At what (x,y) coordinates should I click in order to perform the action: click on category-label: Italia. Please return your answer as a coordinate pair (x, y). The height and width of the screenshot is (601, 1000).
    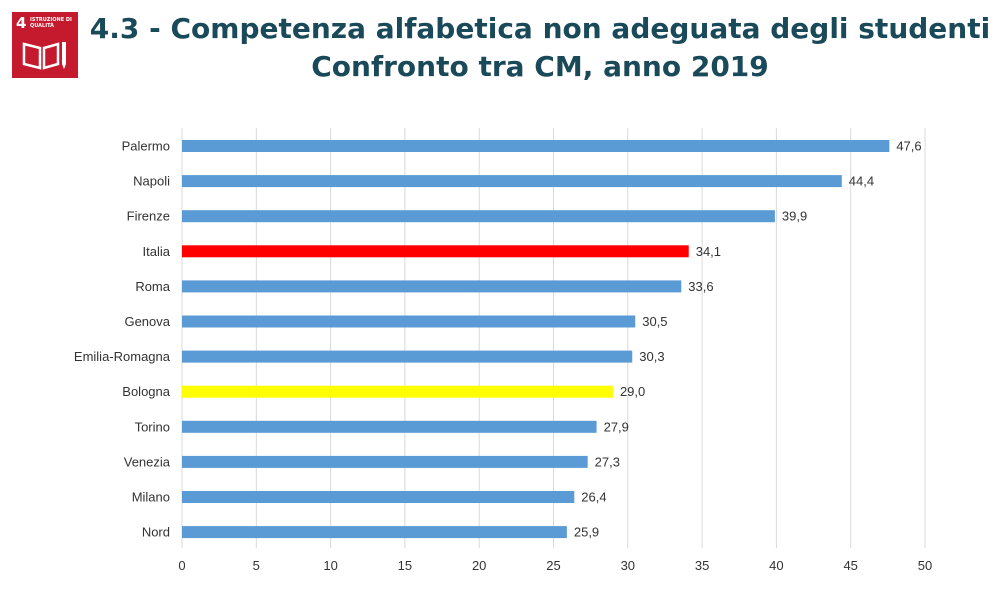
    Looking at the image, I should click on (157, 251).